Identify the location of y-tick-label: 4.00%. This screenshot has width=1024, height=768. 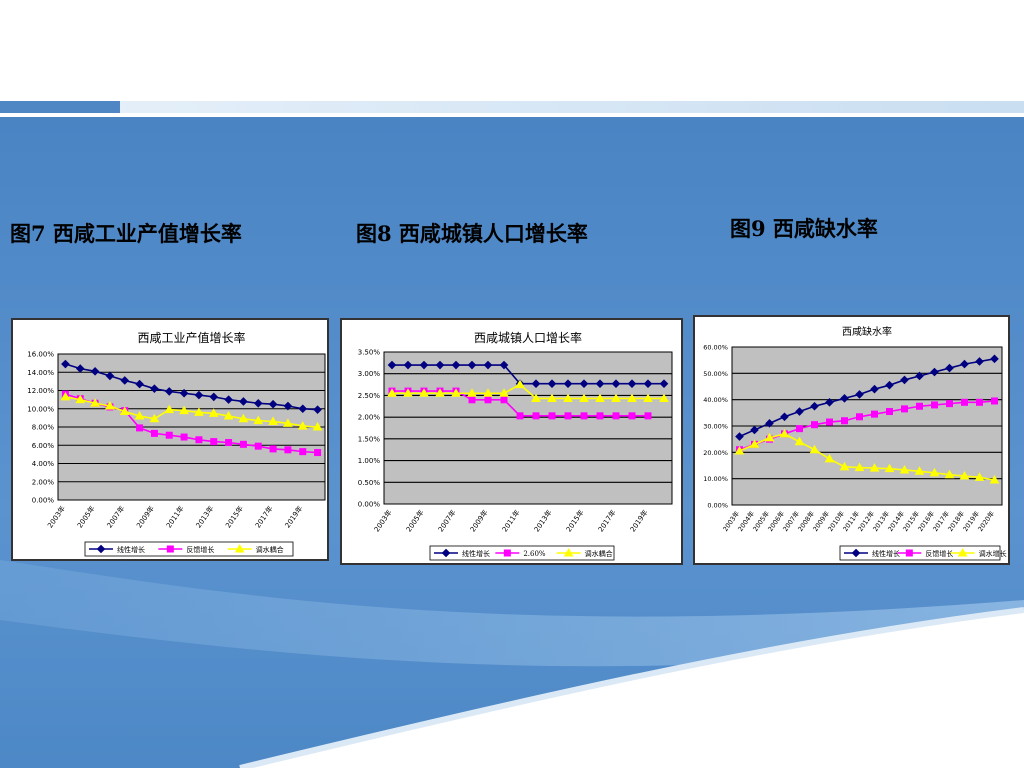
(43, 464).